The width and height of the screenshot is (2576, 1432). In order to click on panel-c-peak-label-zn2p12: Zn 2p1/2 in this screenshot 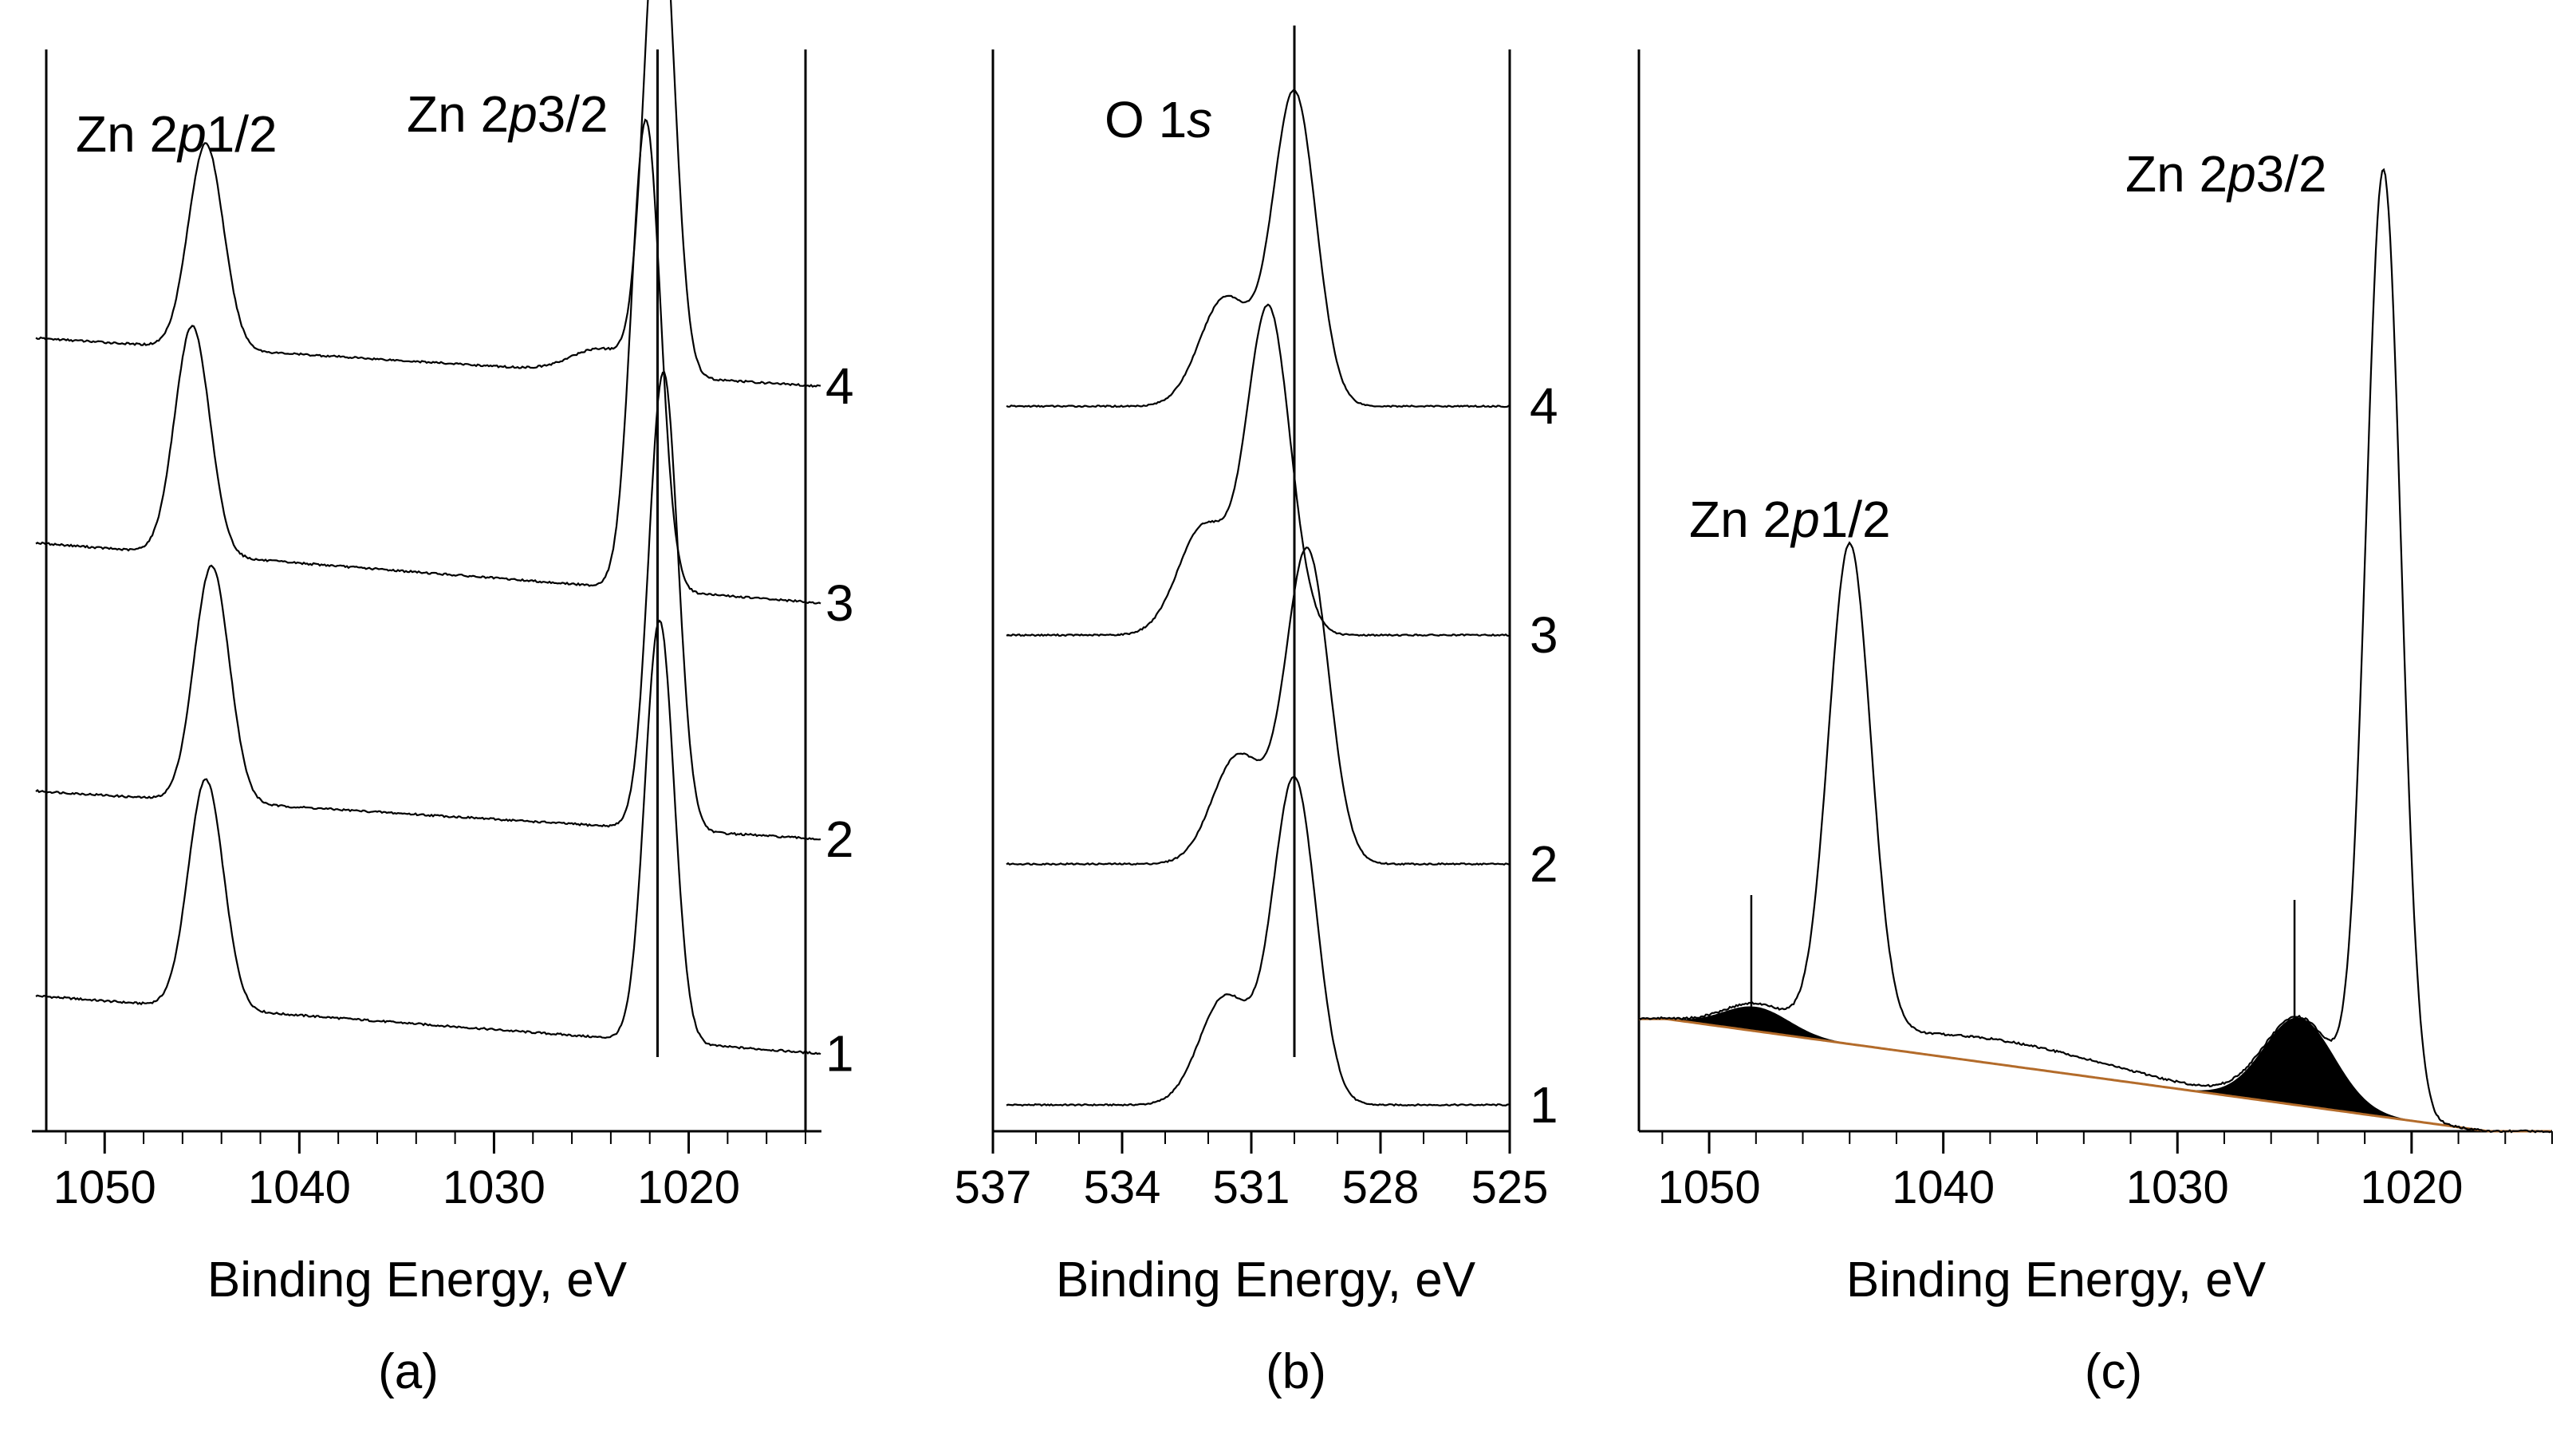, I will do `click(1790, 519)`.